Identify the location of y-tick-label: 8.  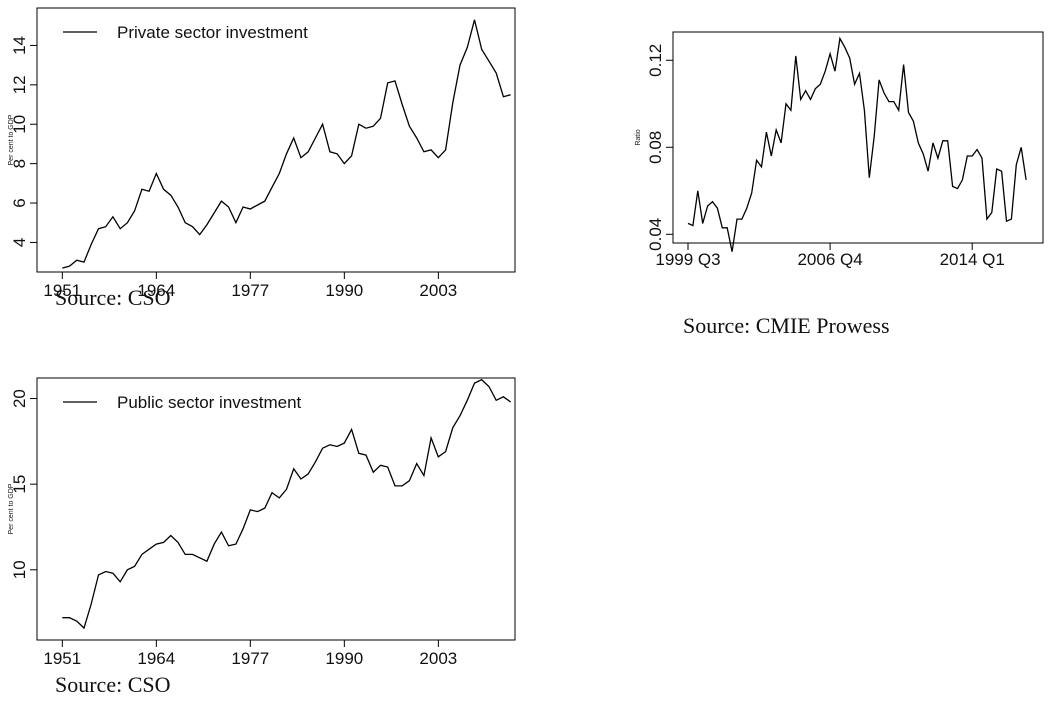
(19, 163).